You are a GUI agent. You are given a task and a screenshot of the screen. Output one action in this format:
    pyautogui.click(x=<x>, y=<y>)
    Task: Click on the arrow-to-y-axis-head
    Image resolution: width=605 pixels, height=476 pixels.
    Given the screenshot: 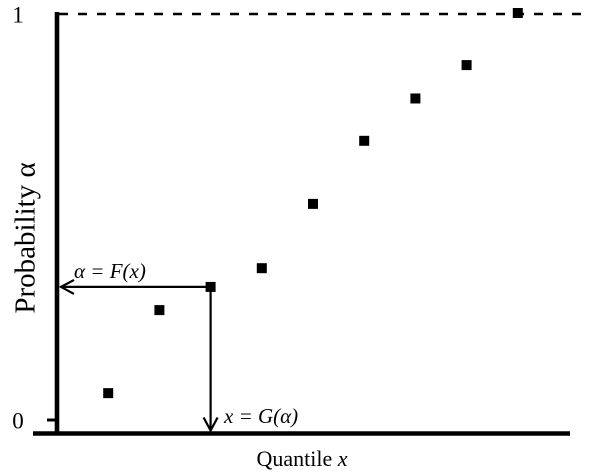 What is the action you would take?
    pyautogui.click(x=66, y=286)
    